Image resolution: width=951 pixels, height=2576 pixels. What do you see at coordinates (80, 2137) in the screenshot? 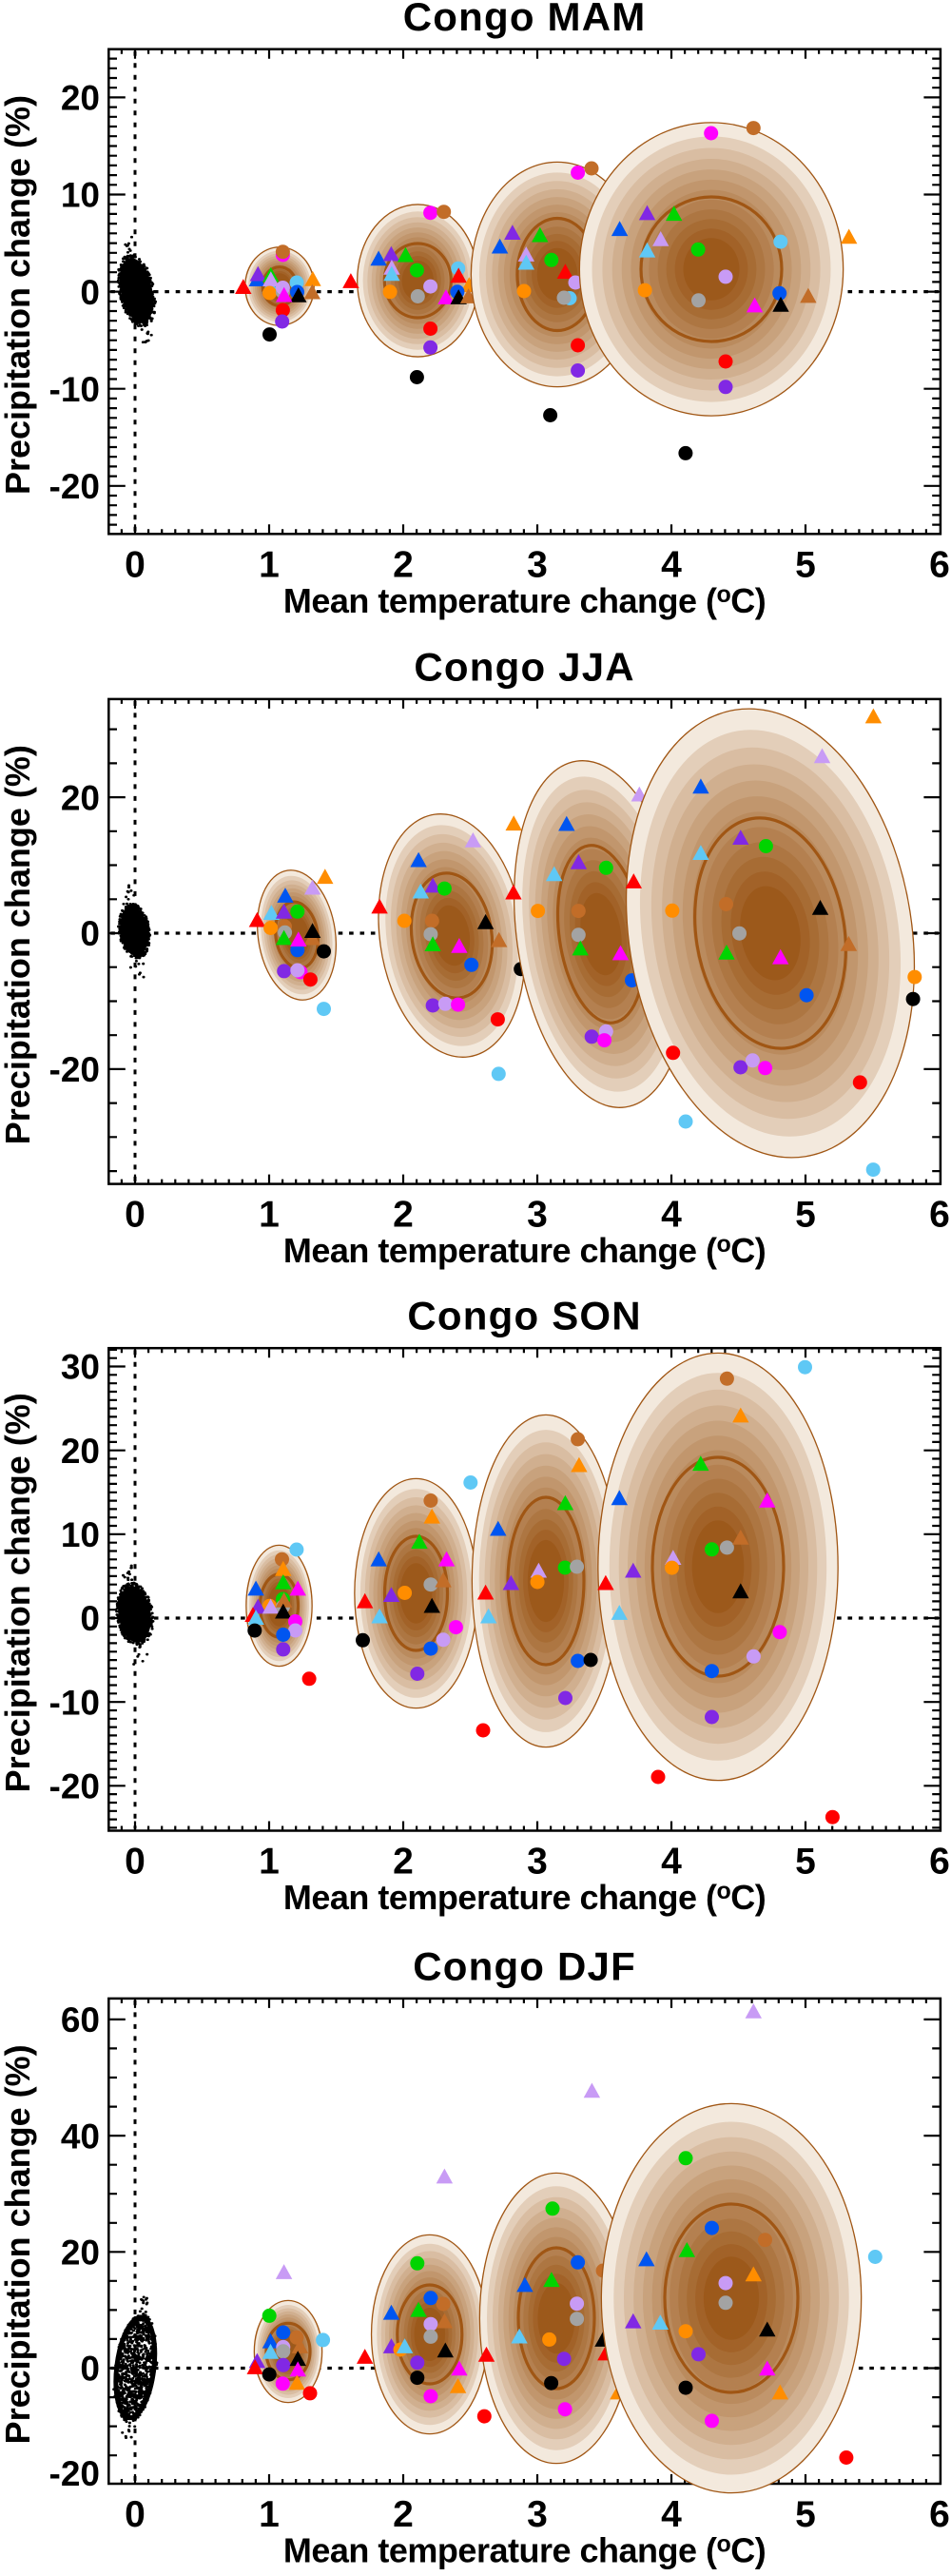
I see `svg-text: 40` at bounding box center [80, 2137].